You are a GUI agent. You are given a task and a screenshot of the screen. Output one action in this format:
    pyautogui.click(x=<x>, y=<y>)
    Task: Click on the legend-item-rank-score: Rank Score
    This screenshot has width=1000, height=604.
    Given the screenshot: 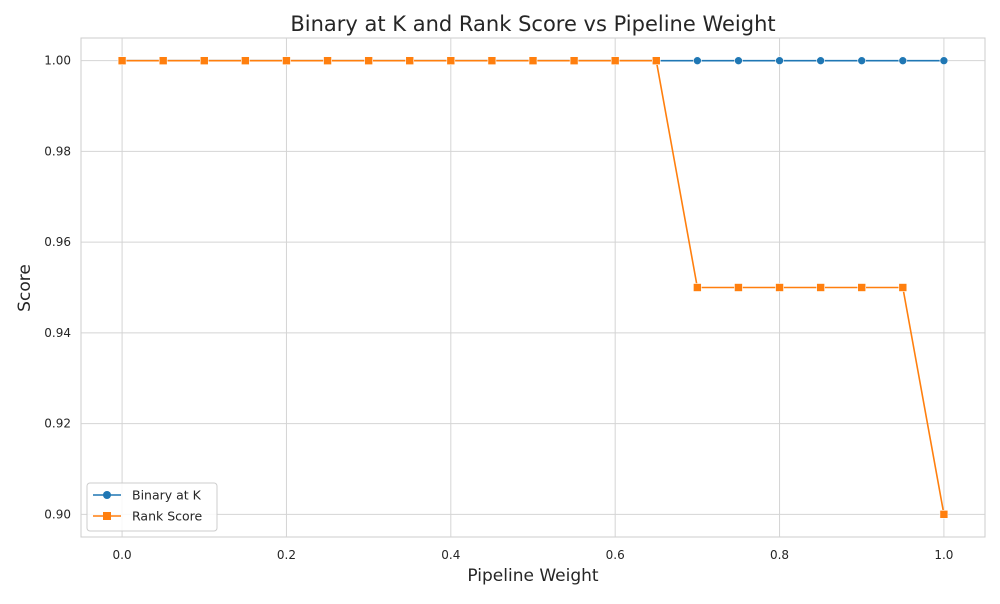 What is the action you would take?
    pyautogui.click(x=148, y=516)
    